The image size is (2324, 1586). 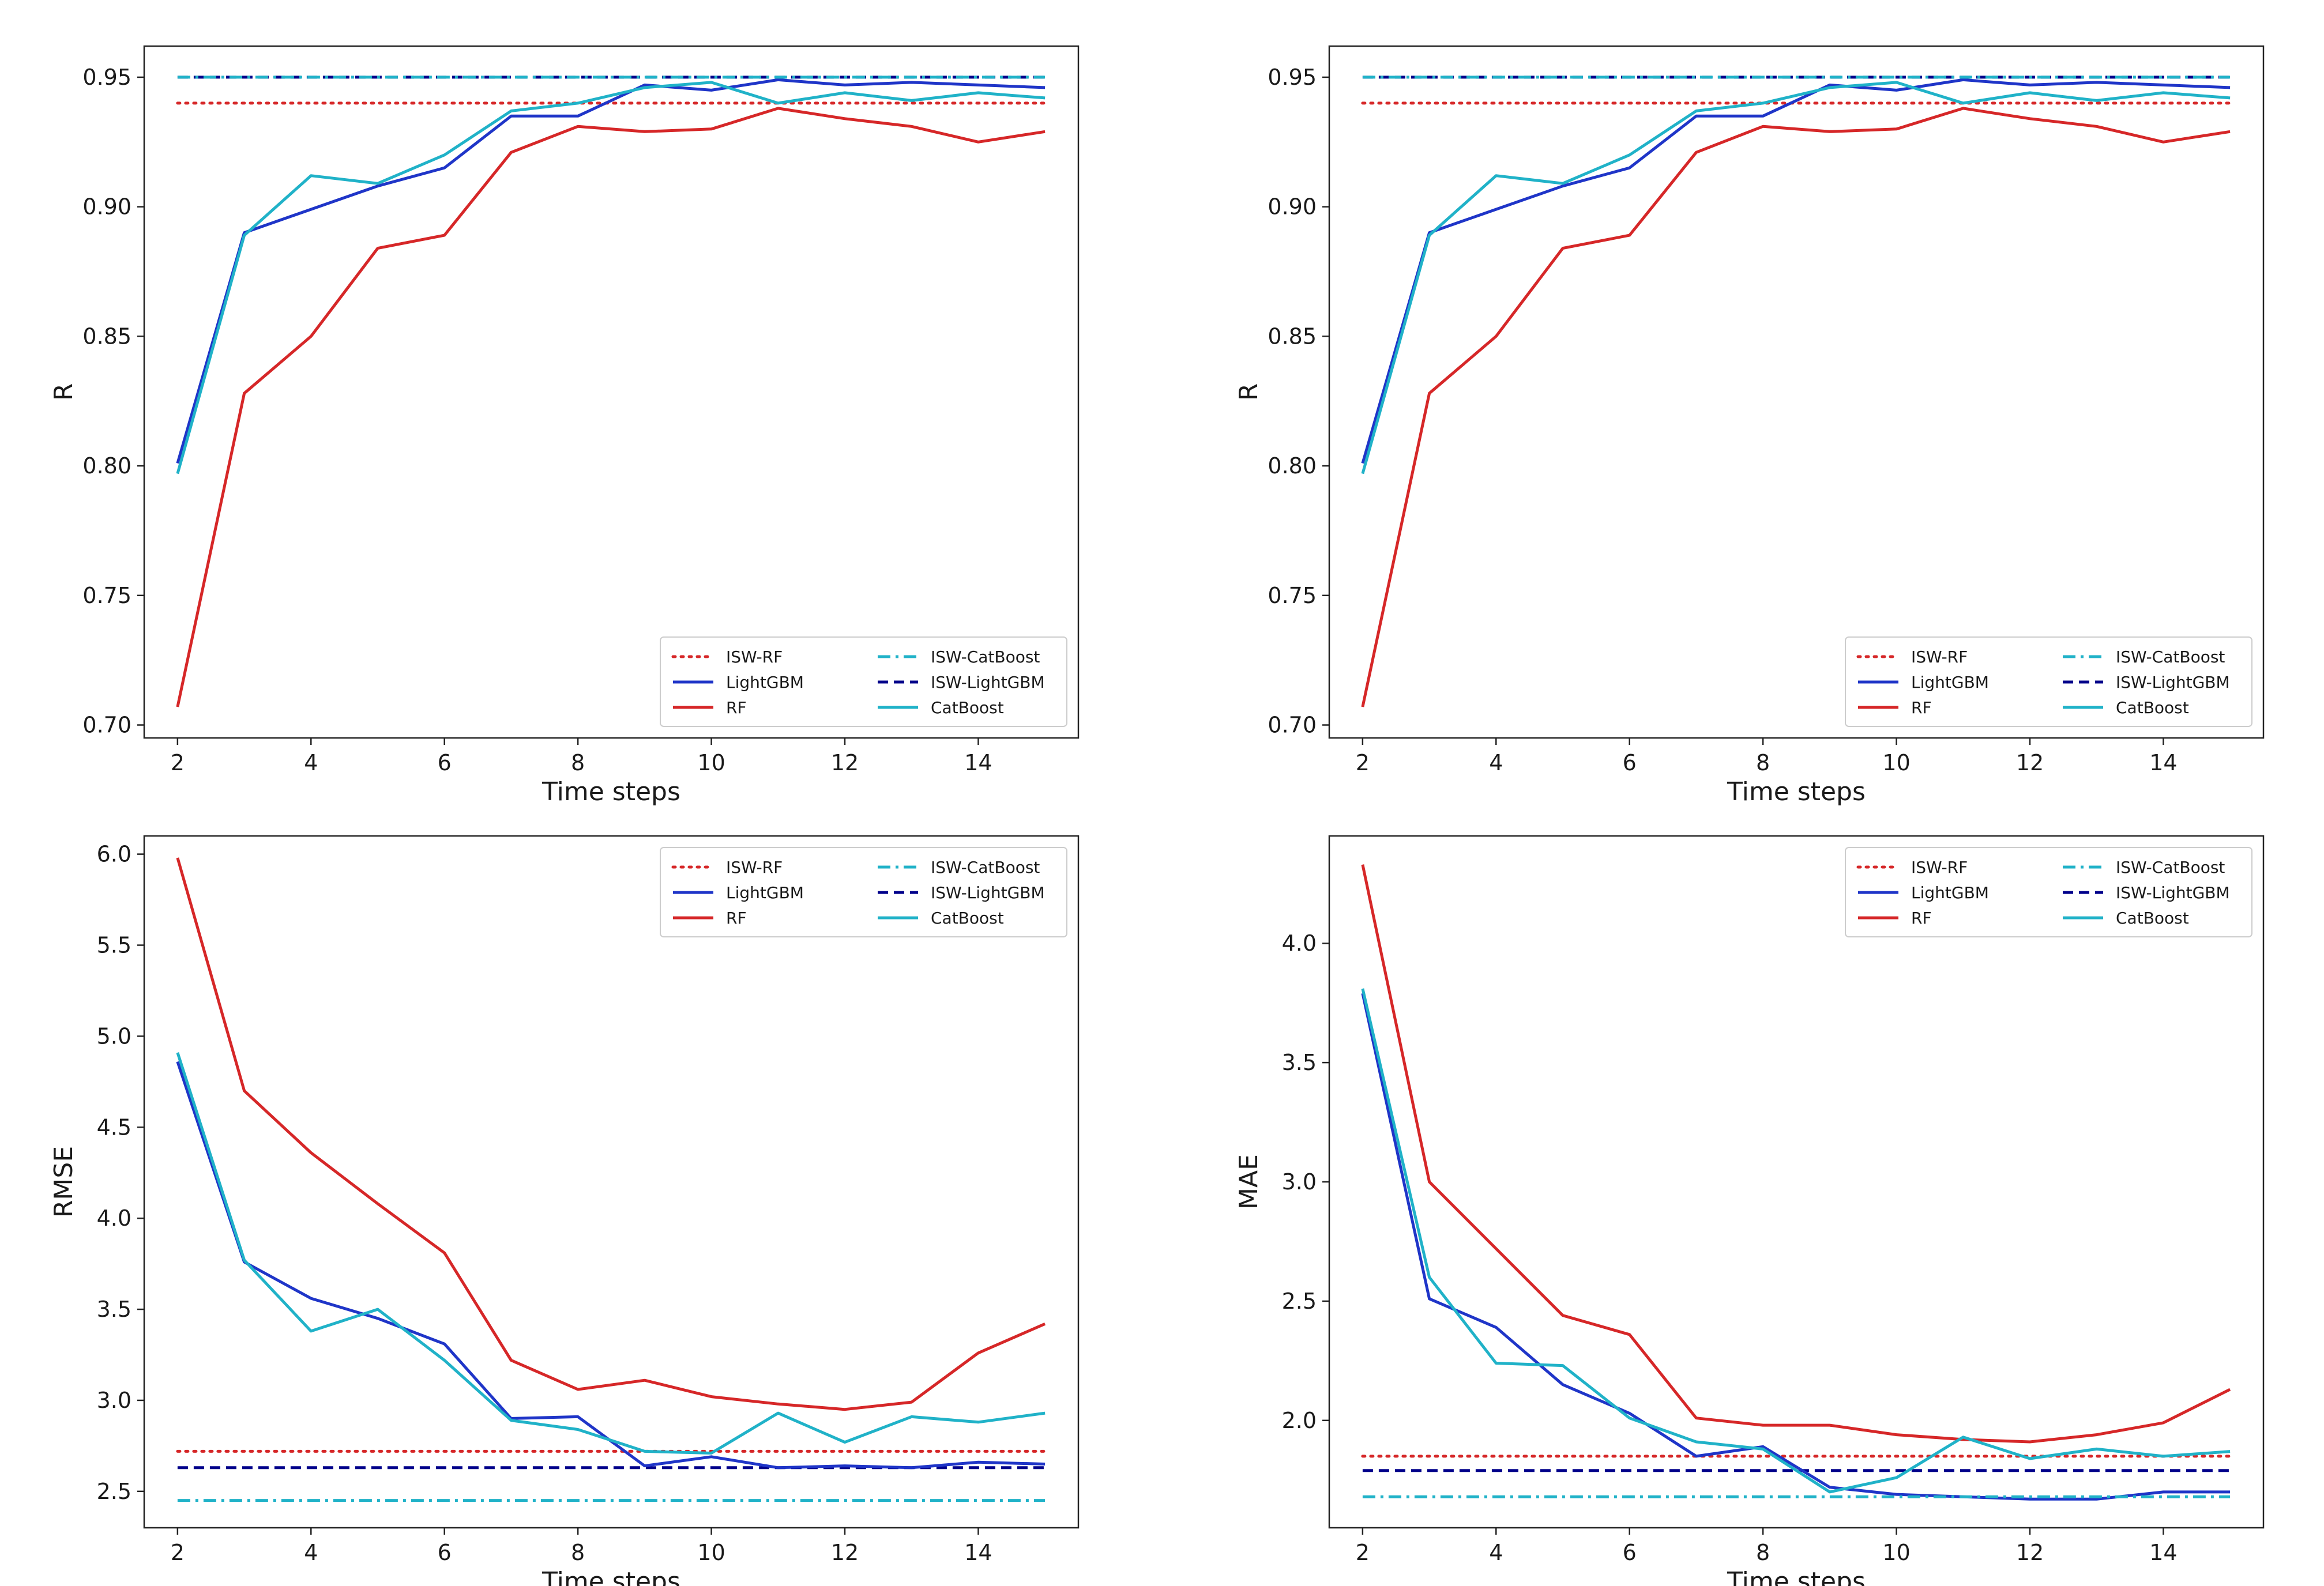 What do you see at coordinates (1292, 595) in the screenshot?
I see `y-tick-label: 0.75` at bounding box center [1292, 595].